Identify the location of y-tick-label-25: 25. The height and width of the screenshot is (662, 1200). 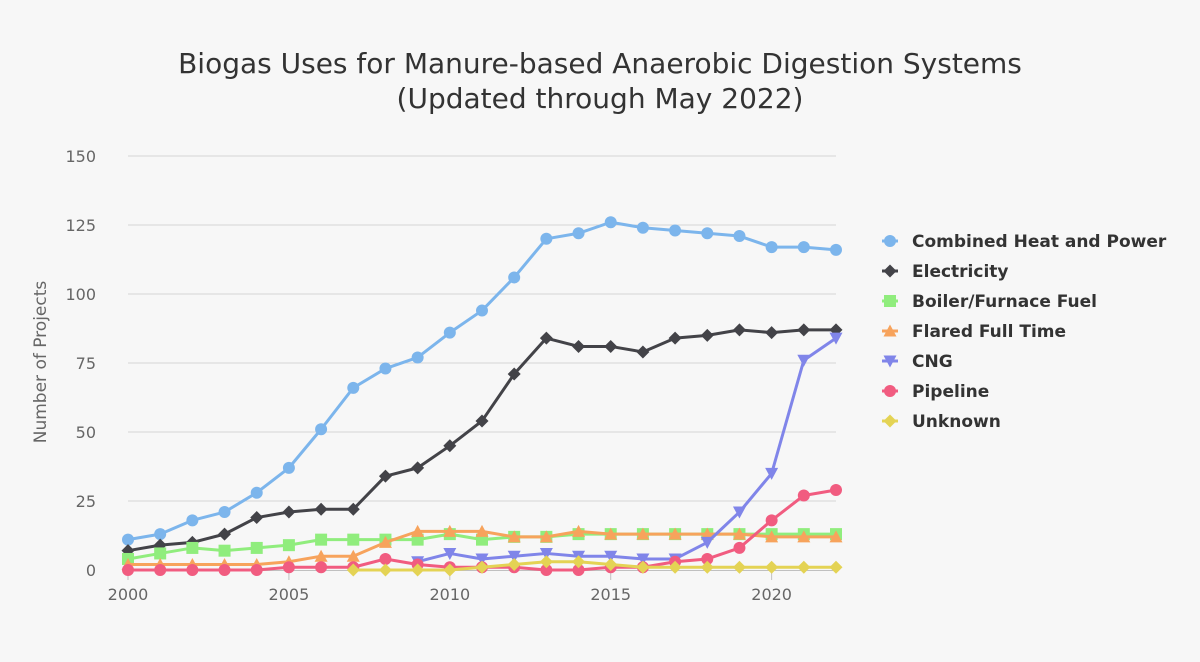
(86, 501).